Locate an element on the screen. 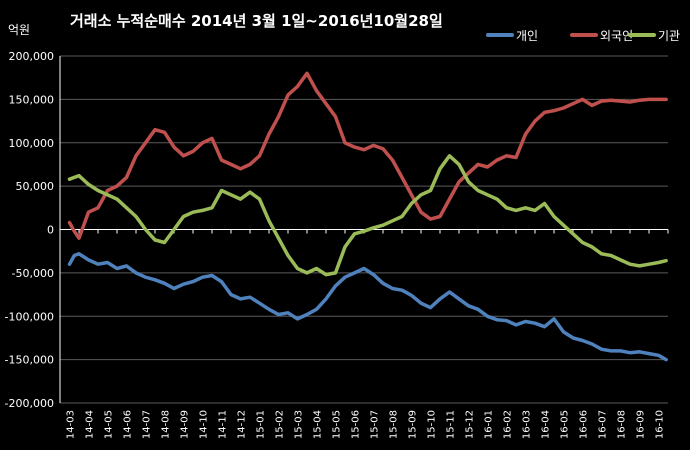 Image resolution: width=690 pixels, height=450 pixels. y-tick-label: -200,000 is located at coordinates (29, 403).